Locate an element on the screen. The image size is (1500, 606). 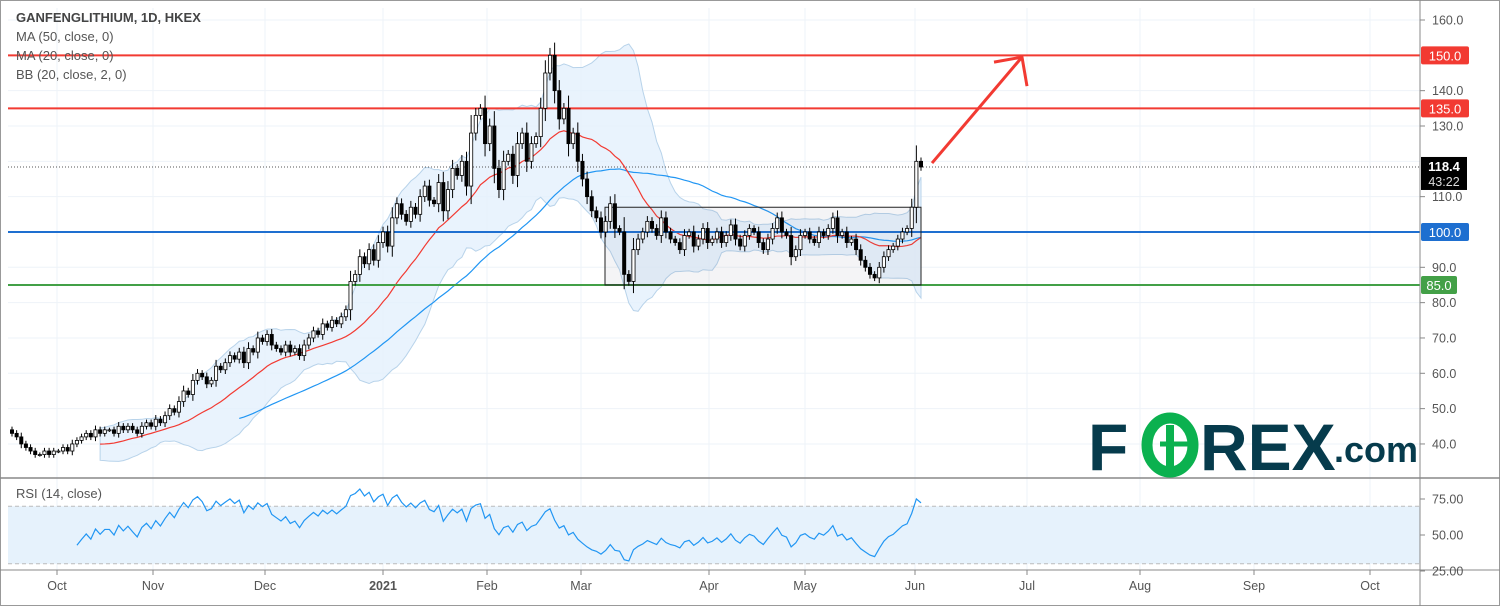
target-arrow is located at coordinates (977, 110).